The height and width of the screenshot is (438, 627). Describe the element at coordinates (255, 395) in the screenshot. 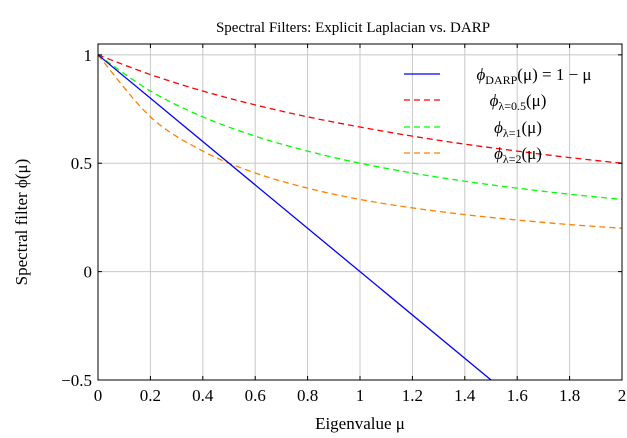

I see `x-tick-label-3: 0.6` at that location.